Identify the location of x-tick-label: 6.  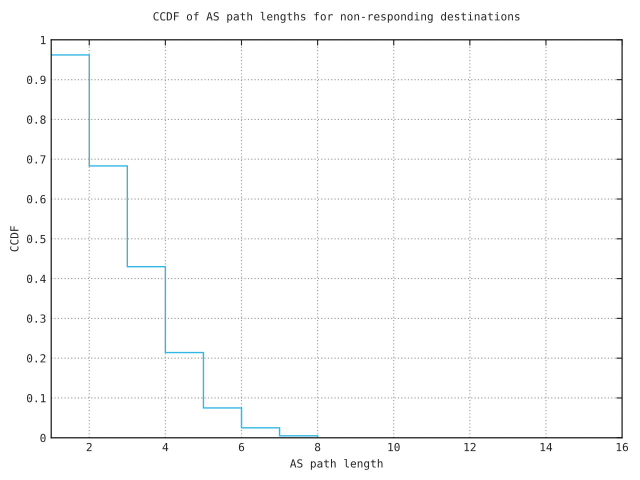
(241, 447).